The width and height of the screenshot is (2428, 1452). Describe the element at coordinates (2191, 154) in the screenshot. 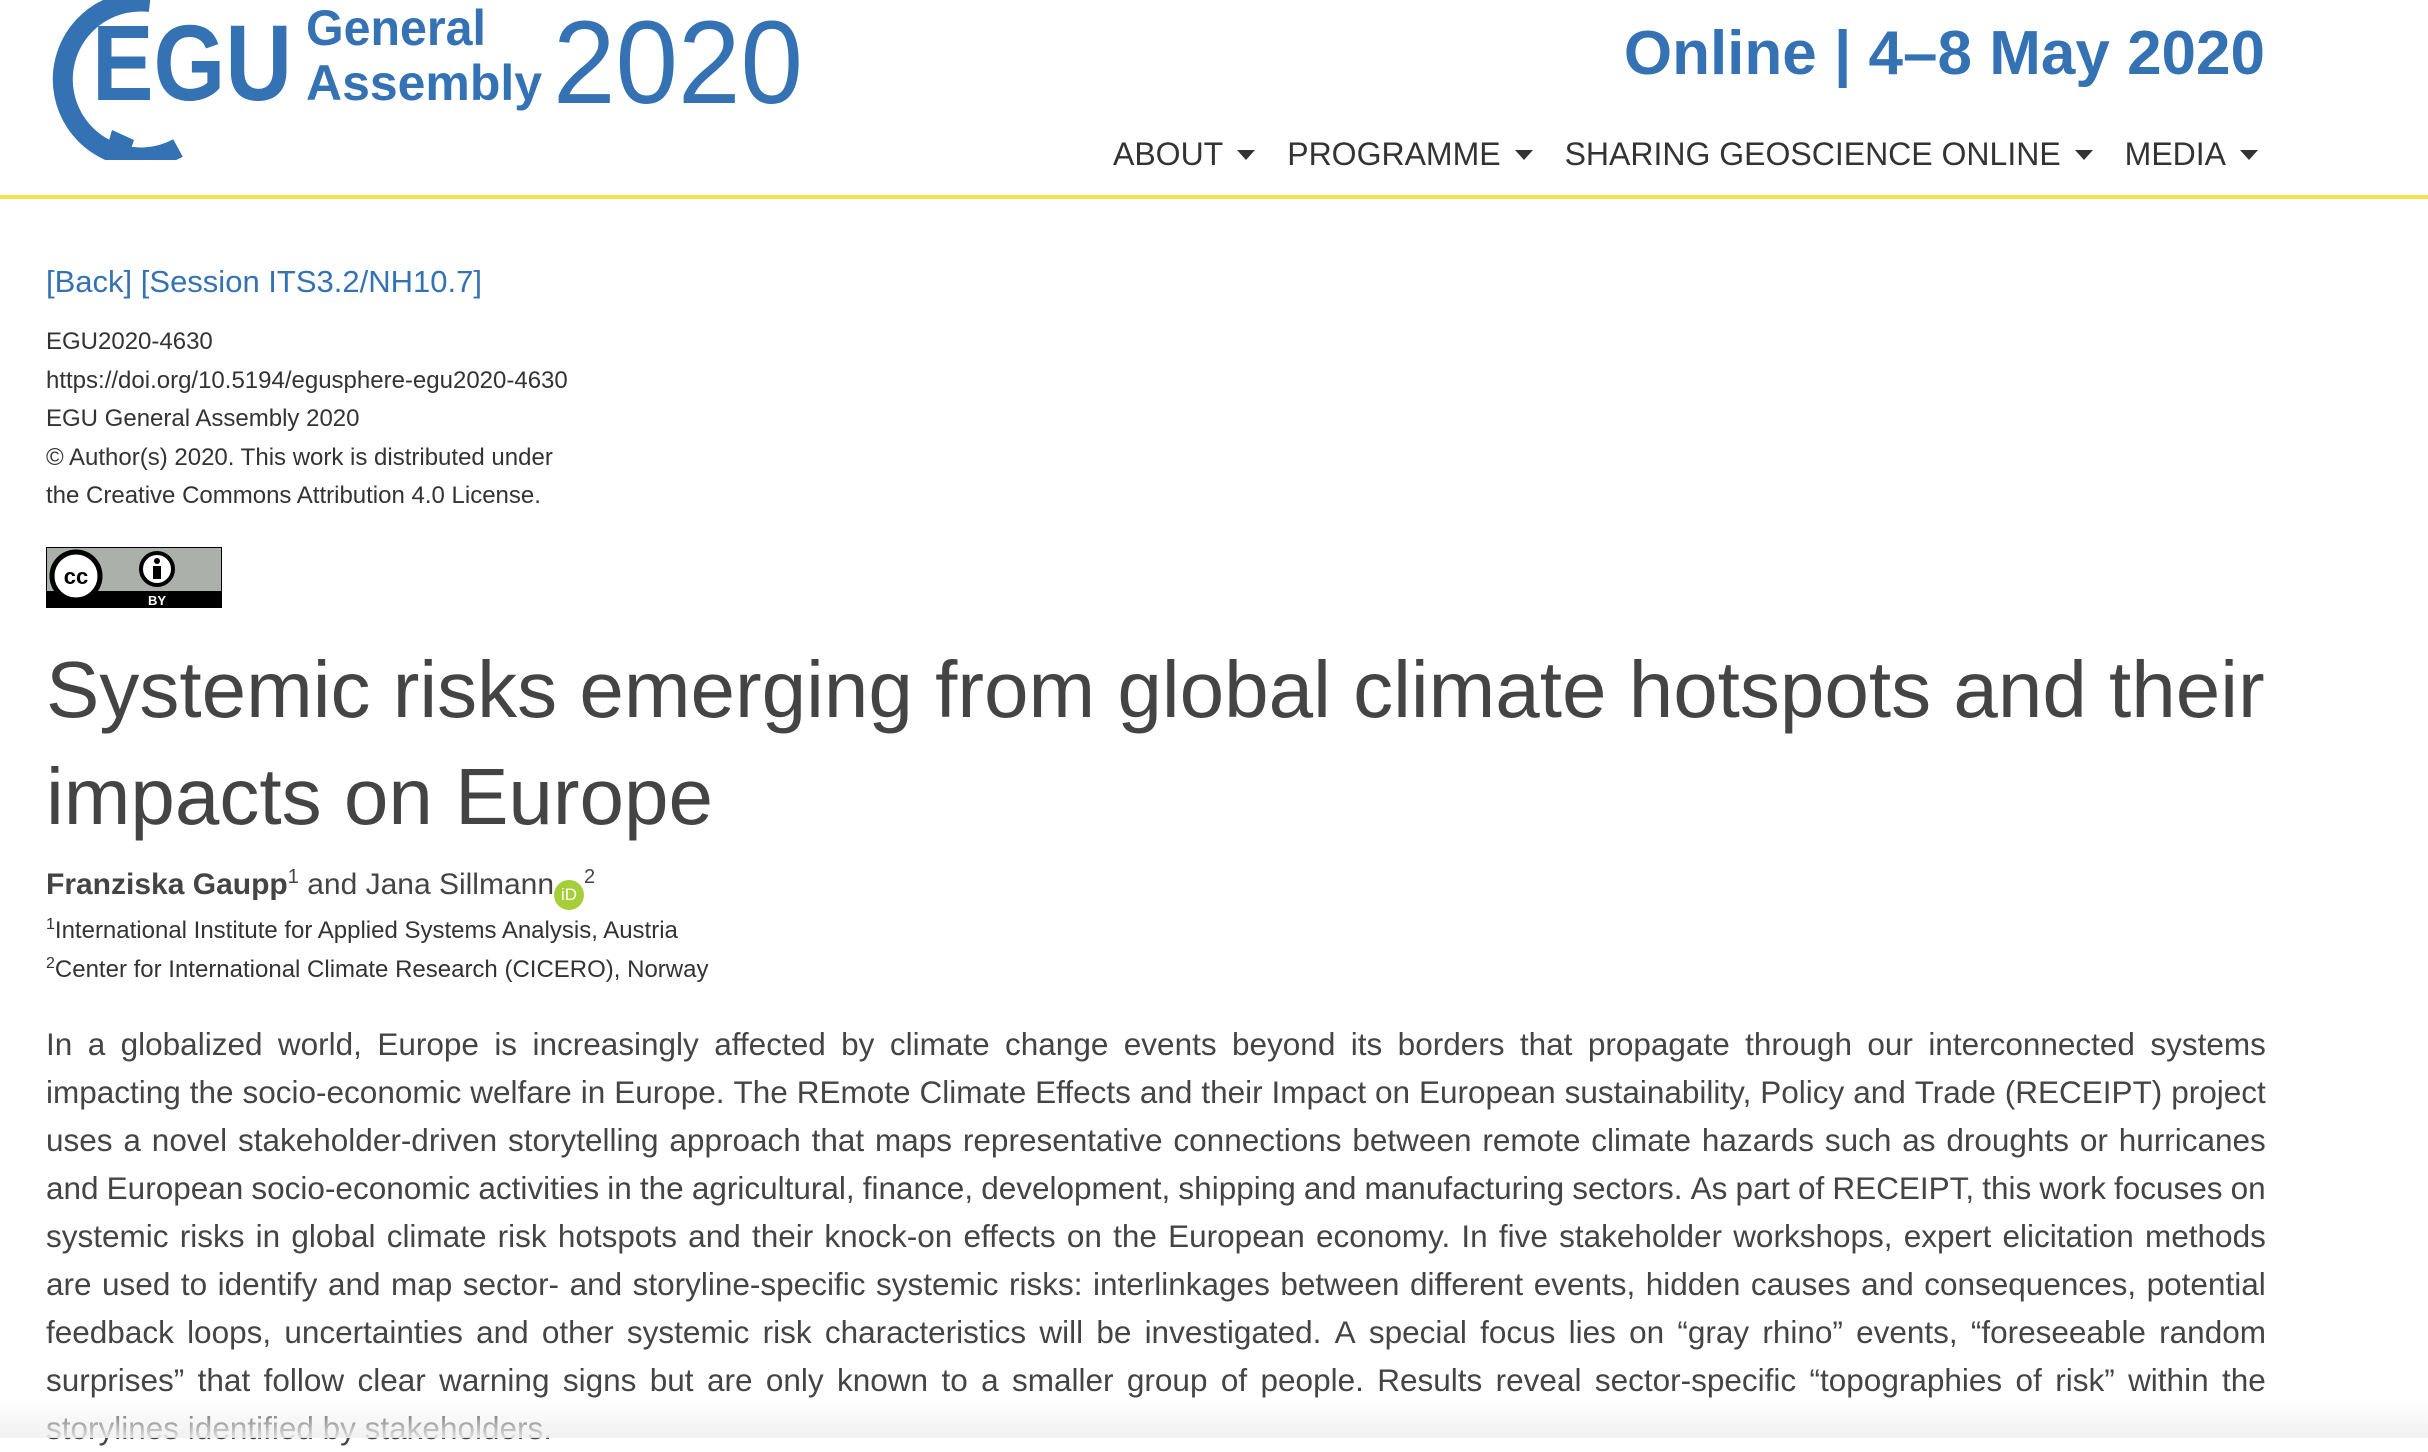

I see `nav-media: MEDIA` at that location.